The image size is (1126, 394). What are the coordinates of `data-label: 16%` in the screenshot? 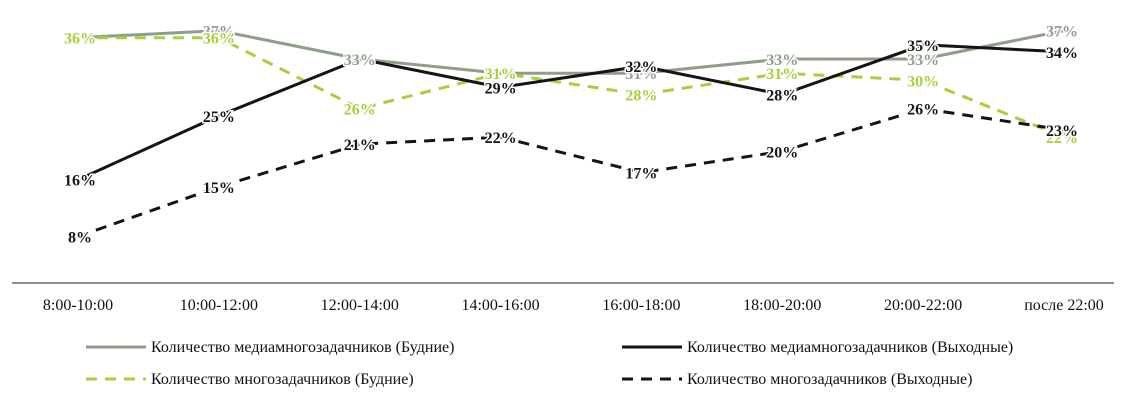 It's located at (80, 181).